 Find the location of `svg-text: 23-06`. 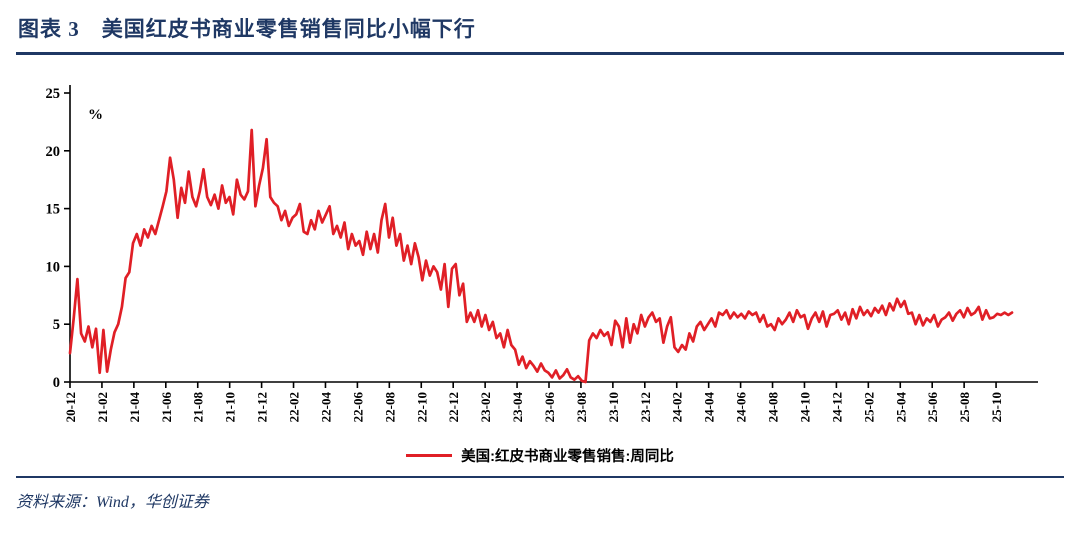

svg-text: 23-06 is located at coordinates (549, 407).